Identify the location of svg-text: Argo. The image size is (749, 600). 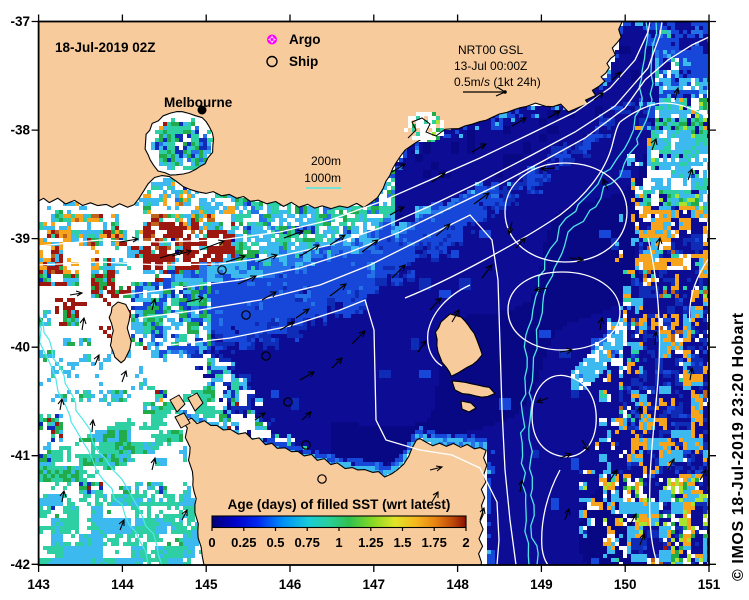
(305, 39).